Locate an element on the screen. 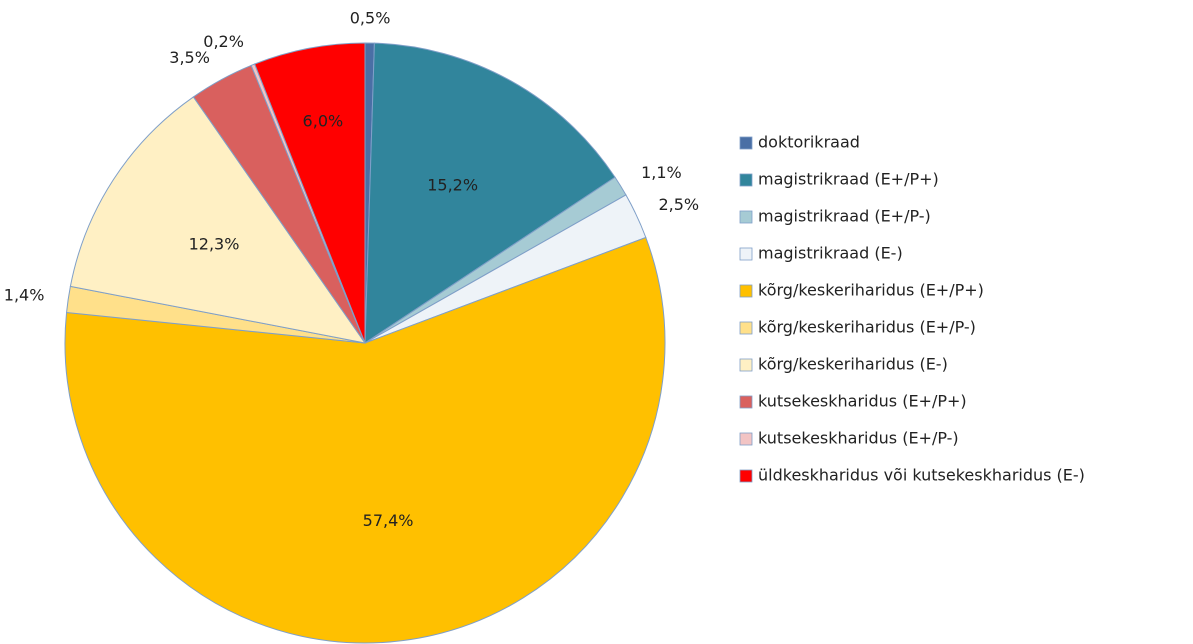 The image size is (1193, 644). data-label: 12,3% is located at coordinates (214, 243).